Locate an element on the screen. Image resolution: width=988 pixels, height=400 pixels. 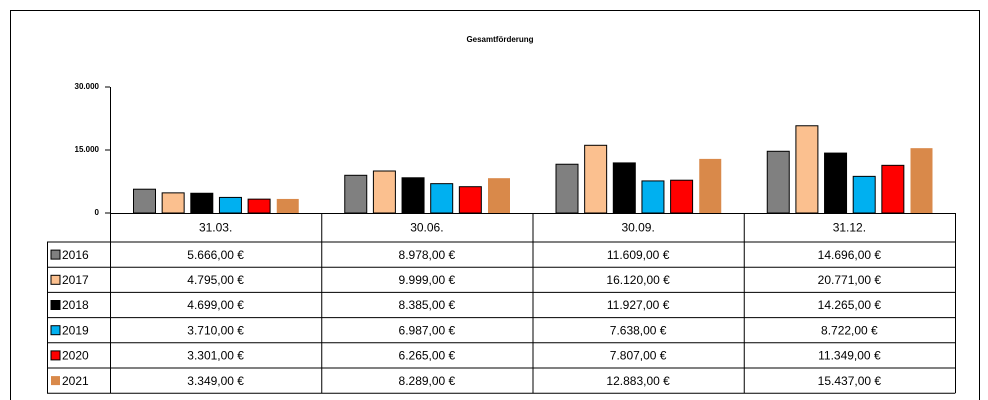
y-tick-label: 30.000 is located at coordinates (87, 86).